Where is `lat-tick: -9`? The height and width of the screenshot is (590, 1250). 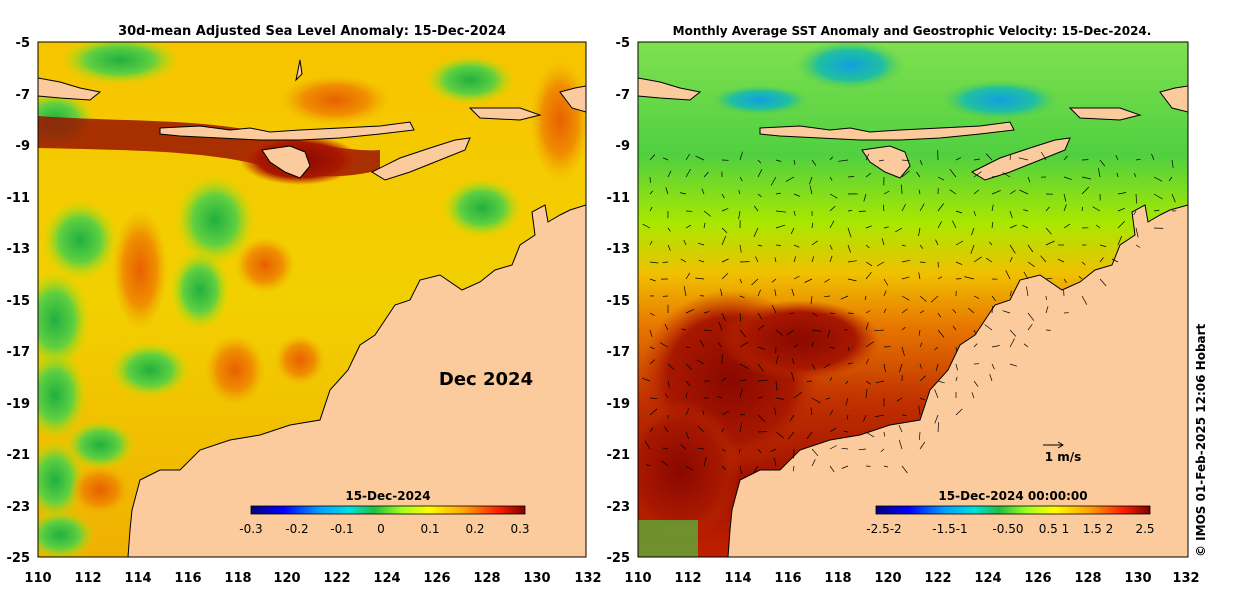
lat-tick: -9 is located at coordinates (623, 146).